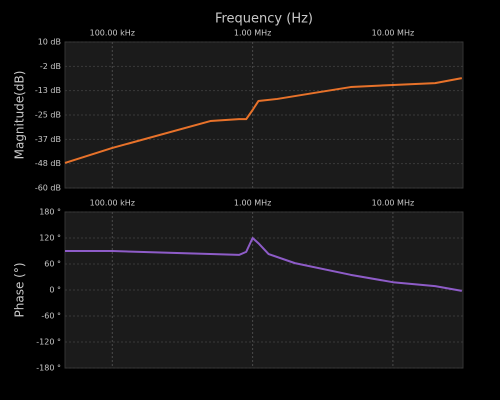 The width and height of the screenshot is (500, 400). I want to click on y-tick-label: -48 dB, so click(48, 163).